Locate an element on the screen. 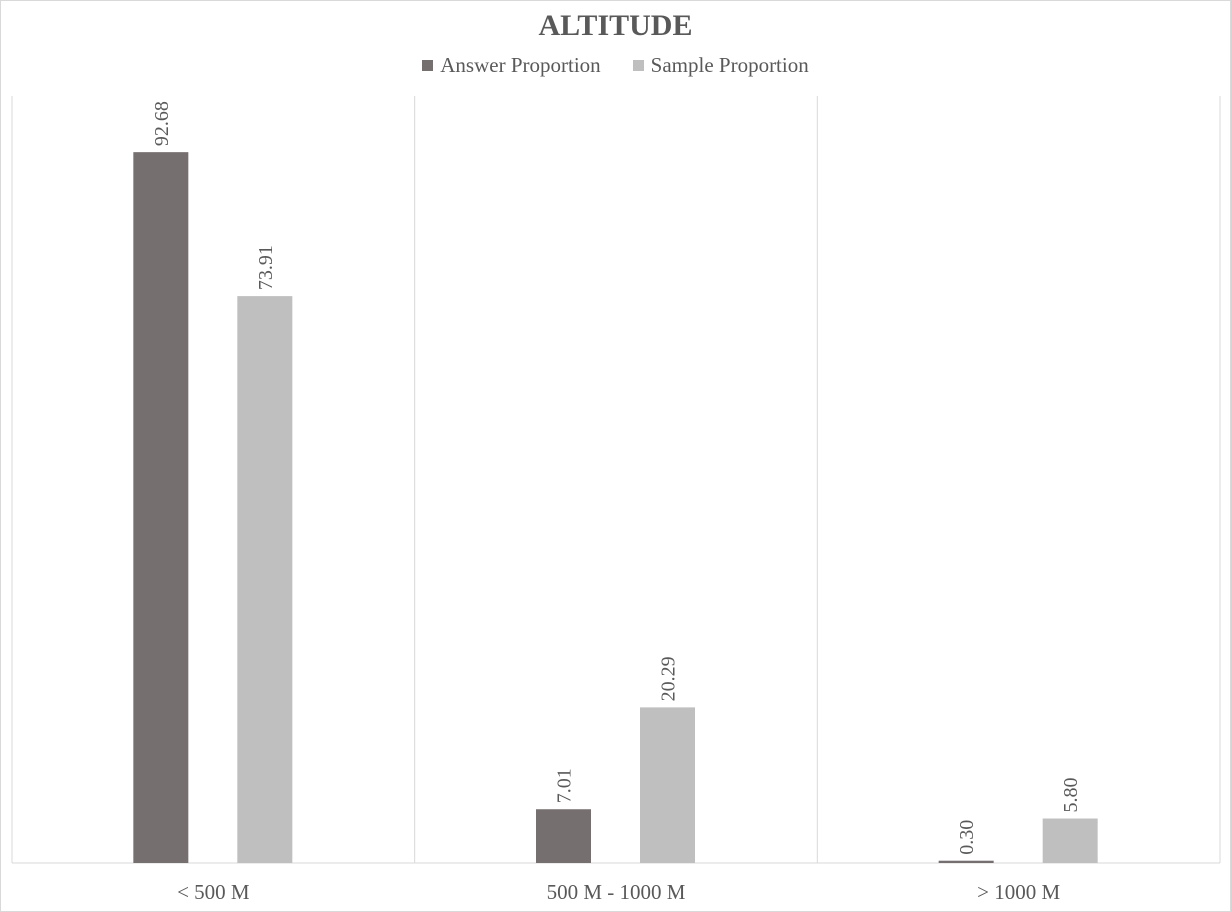 The width and height of the screenshot is (1231, 912). legend-item-sample: Sample Proportion is located at coordinates (720, 65).